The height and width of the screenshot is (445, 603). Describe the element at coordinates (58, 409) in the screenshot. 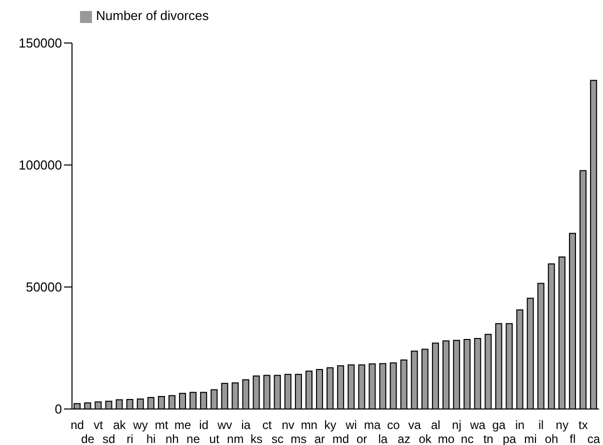

I see `y-tick-label: 0` at that location.